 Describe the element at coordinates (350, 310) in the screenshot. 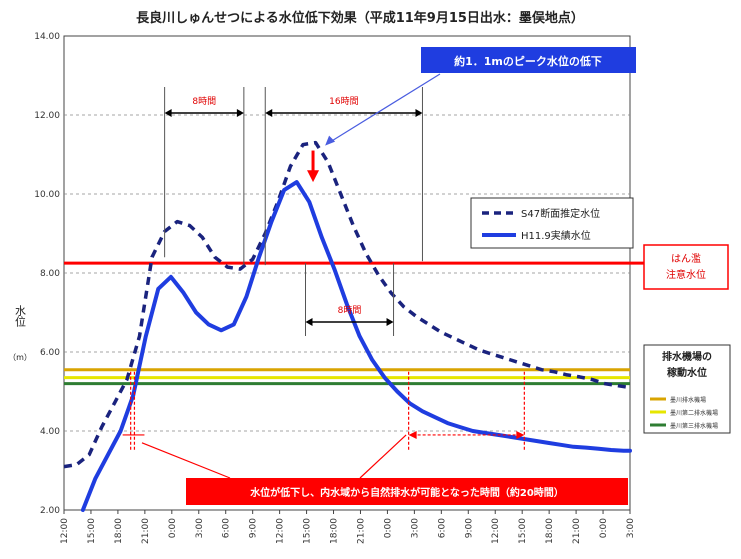

I see `interval-c-label: 8時間` at that location.